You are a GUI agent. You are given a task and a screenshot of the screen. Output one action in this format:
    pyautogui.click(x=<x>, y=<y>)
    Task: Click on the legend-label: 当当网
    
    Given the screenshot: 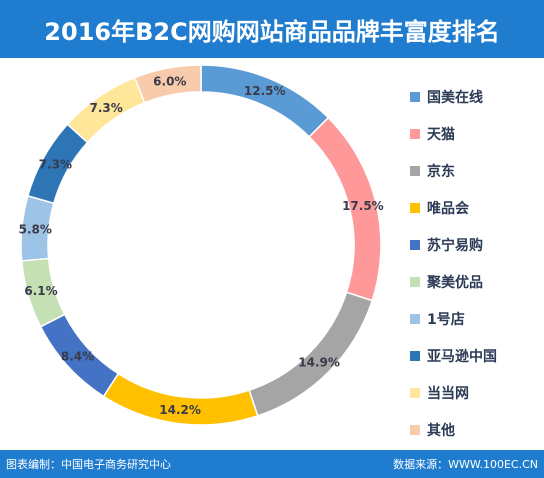 What is the action you would take?
    pyautogui.click(x=448, y=393)
    